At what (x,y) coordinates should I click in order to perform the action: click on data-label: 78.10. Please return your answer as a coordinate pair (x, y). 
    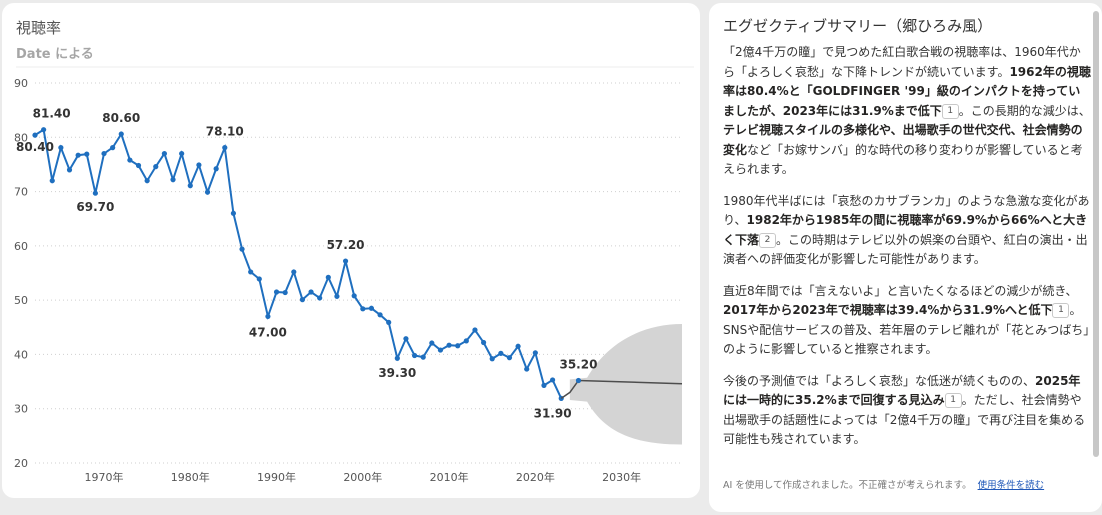
    Looking at the image, I should click on (225, 132).